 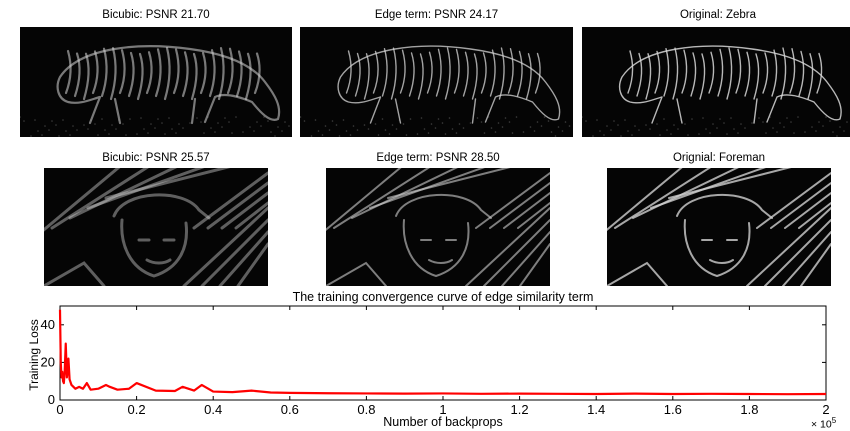 What do you see at coordinates (156, 15) in the screenshot?
I see `caption-zebra-bicubic: Bicubic: PSNR 21.70` at bounding box center [156, 15].